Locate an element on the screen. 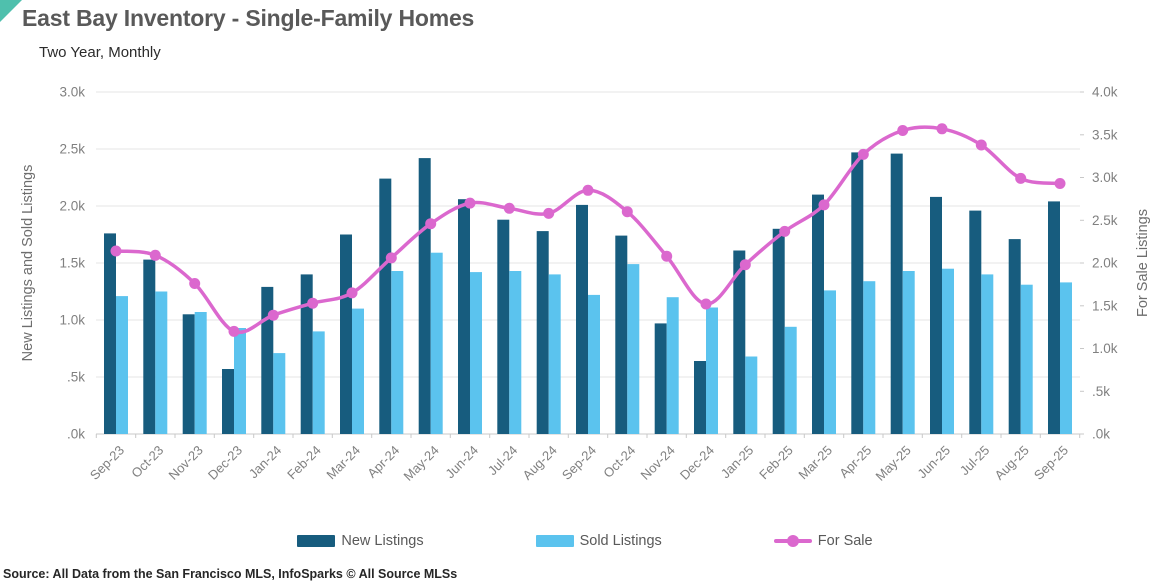  x-axis-month-label: Sep-25 is located at coordinates (1051, 463).